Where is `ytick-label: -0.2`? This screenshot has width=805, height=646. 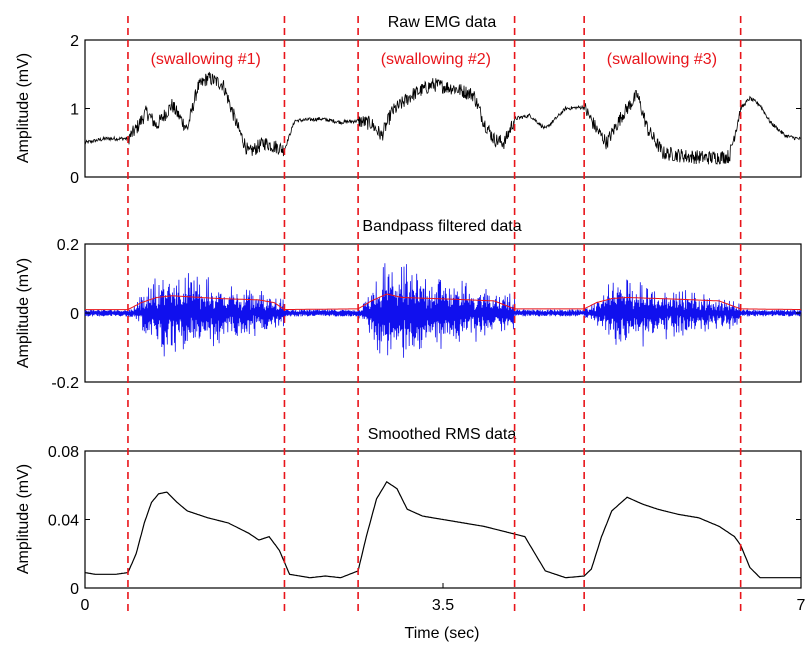
ytick-label: -0.2 is located at coordinates (65, 383).